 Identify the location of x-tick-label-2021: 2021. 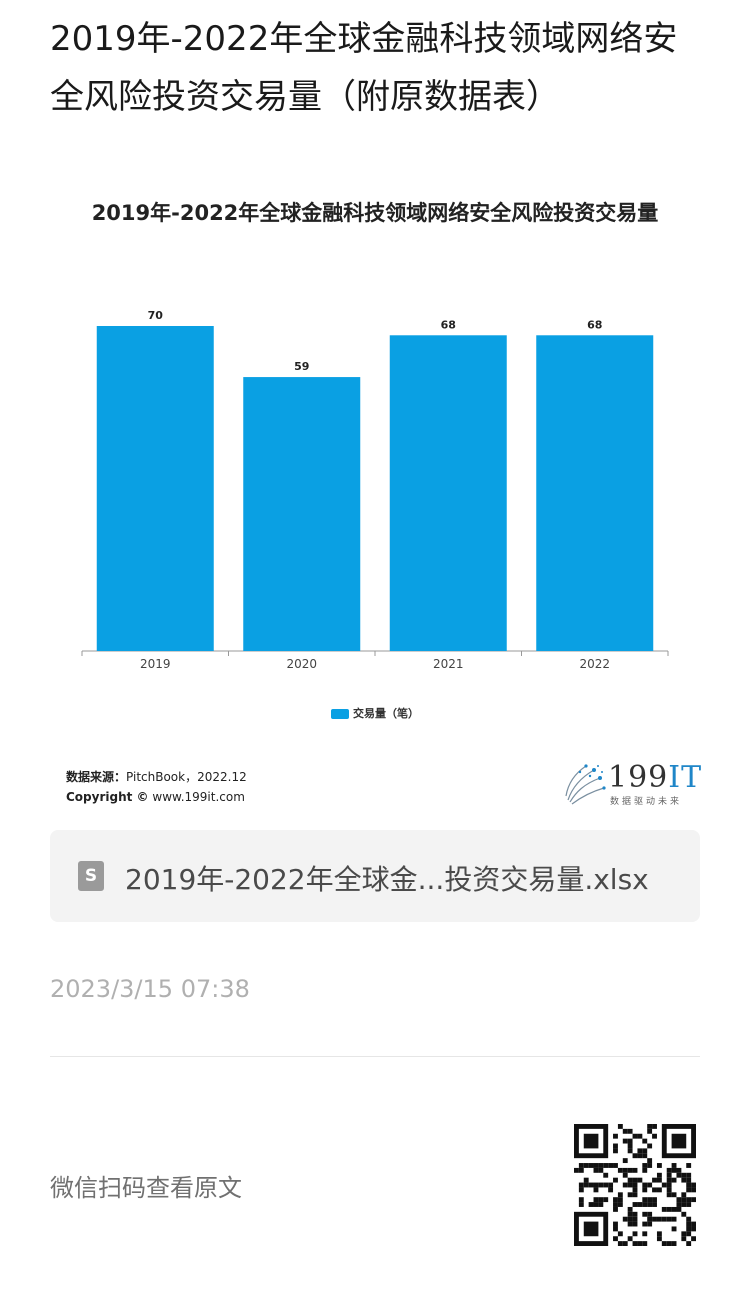
(448, 664).